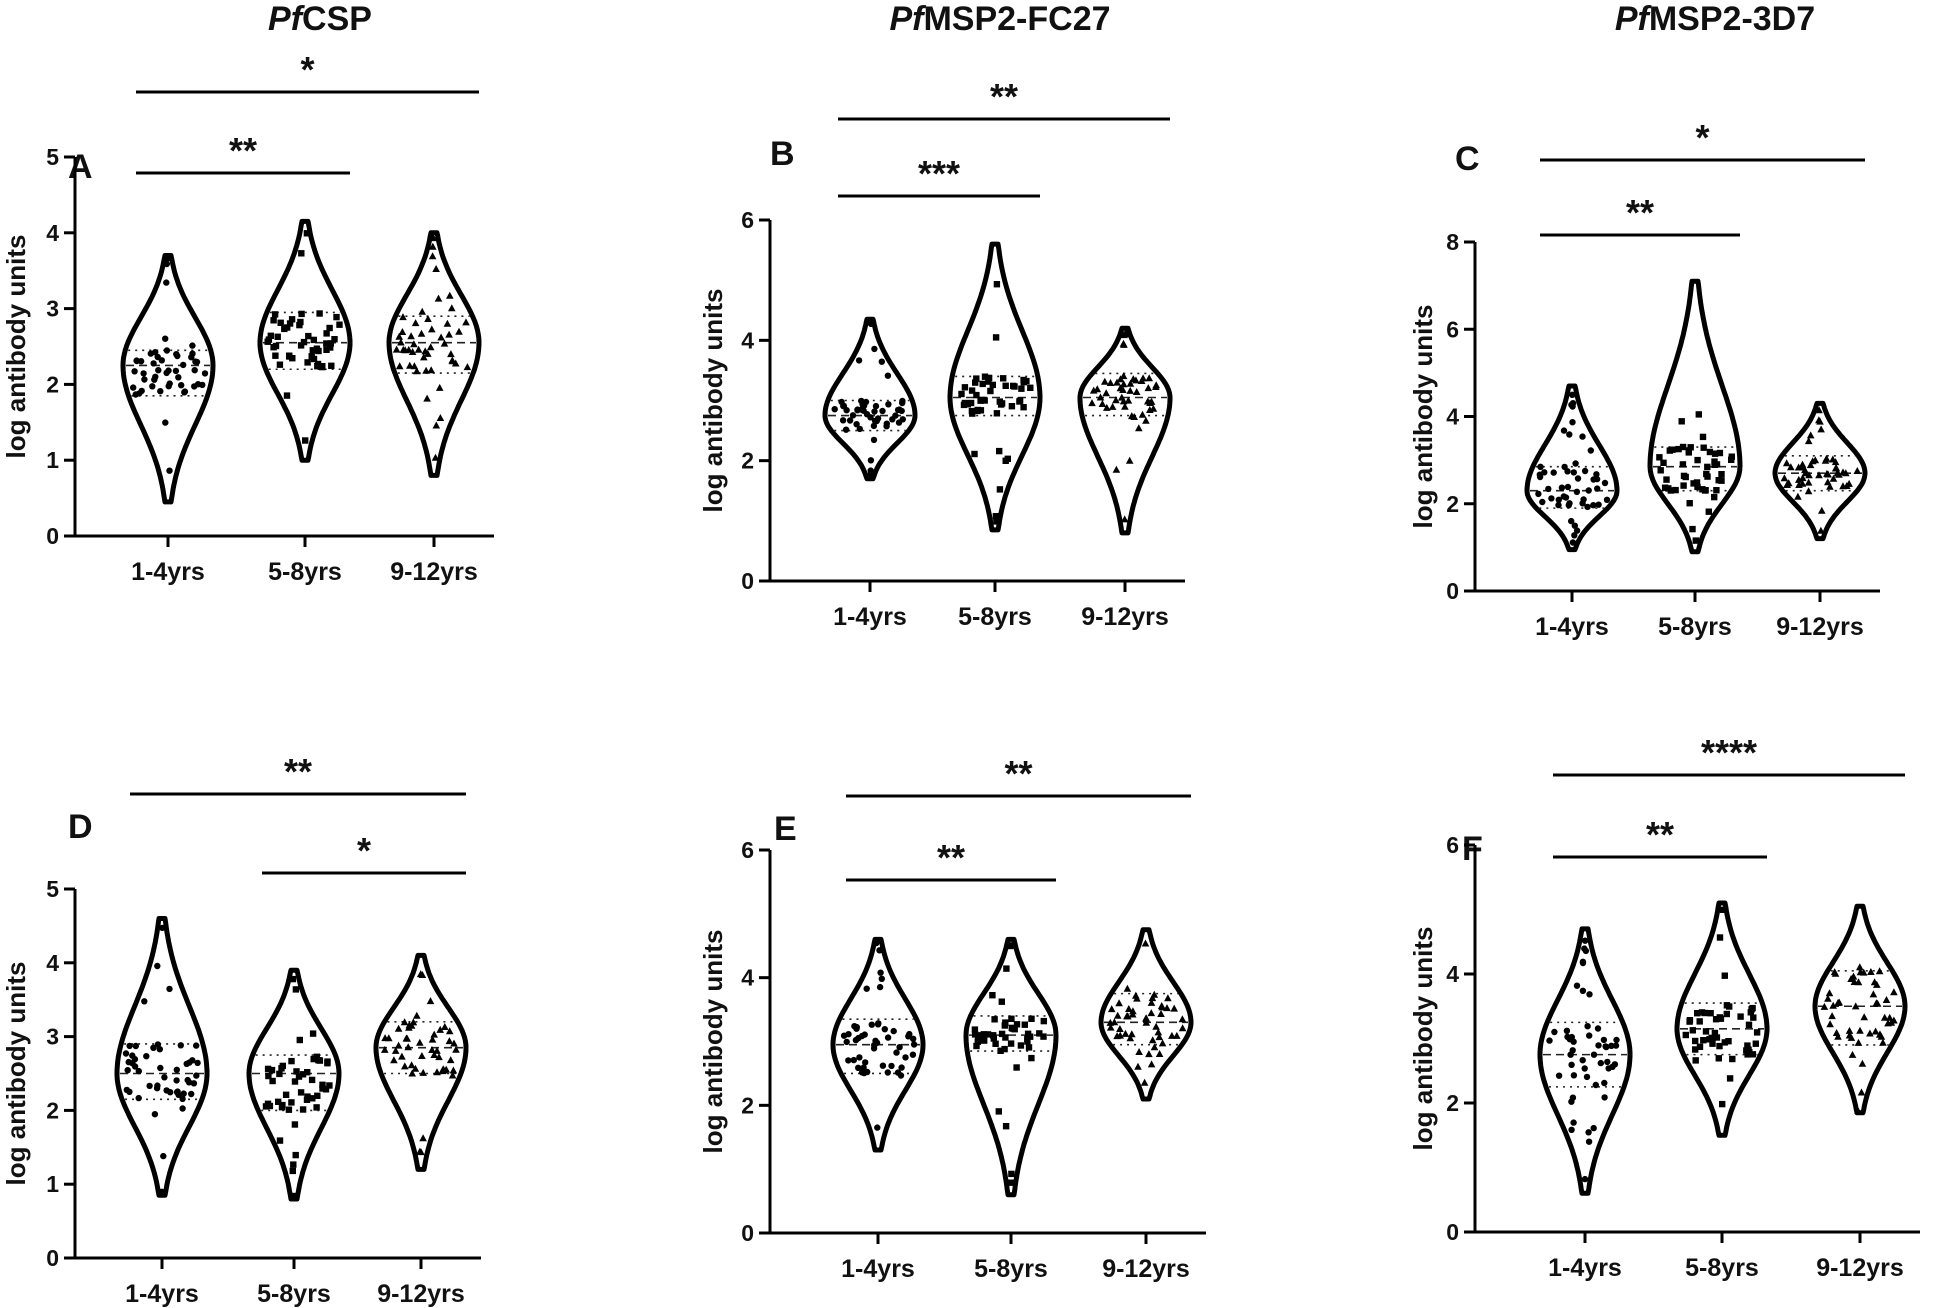 Image resolution: width=1949 pixels, height=1308 pixels. I want to click on violin-9-12yrs, so click(434, 354).